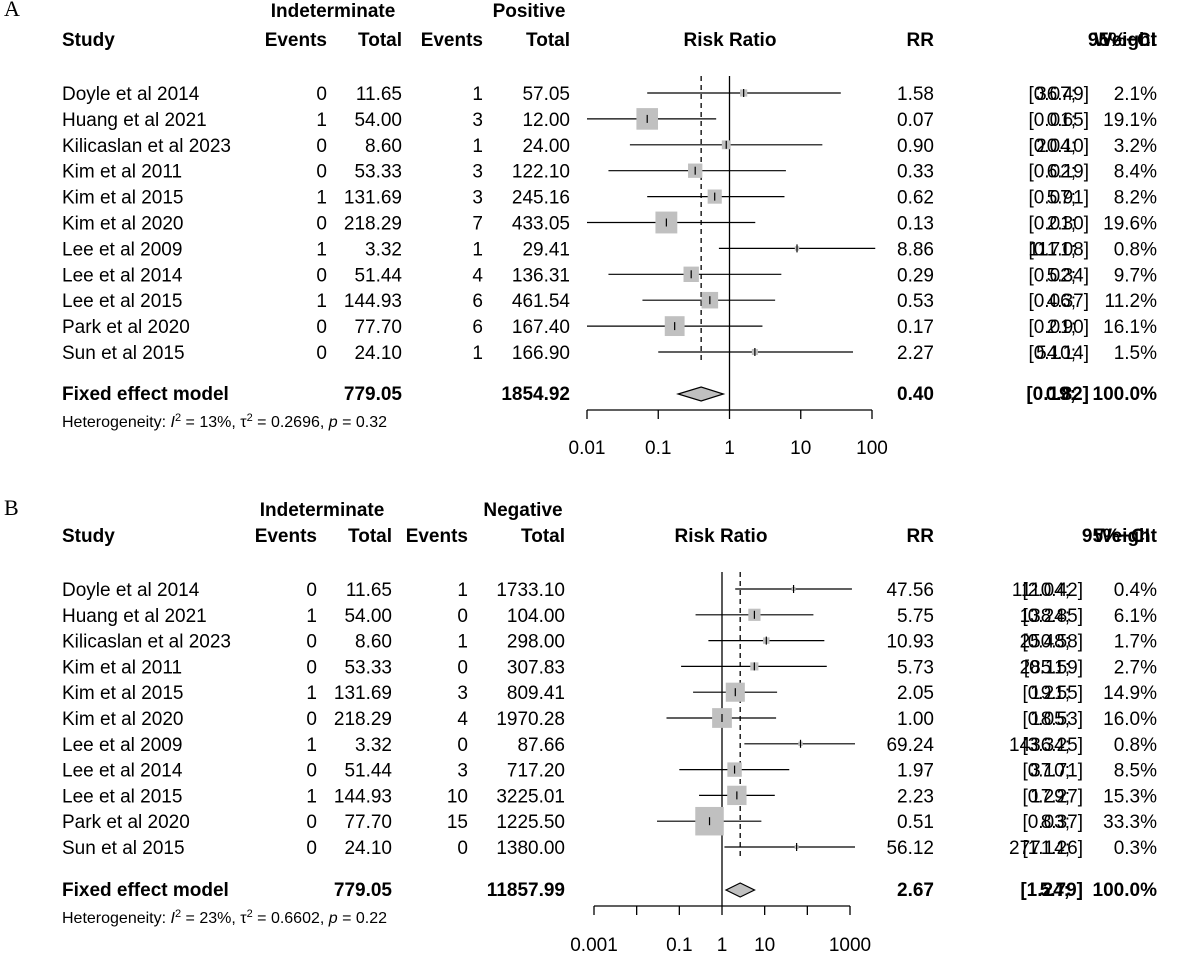 The image size is (1200, 963). What do you see at coordinates (850, 945) in the screenshot?
I see `x-tick-label: 1000` at bounding box center [850, 945].